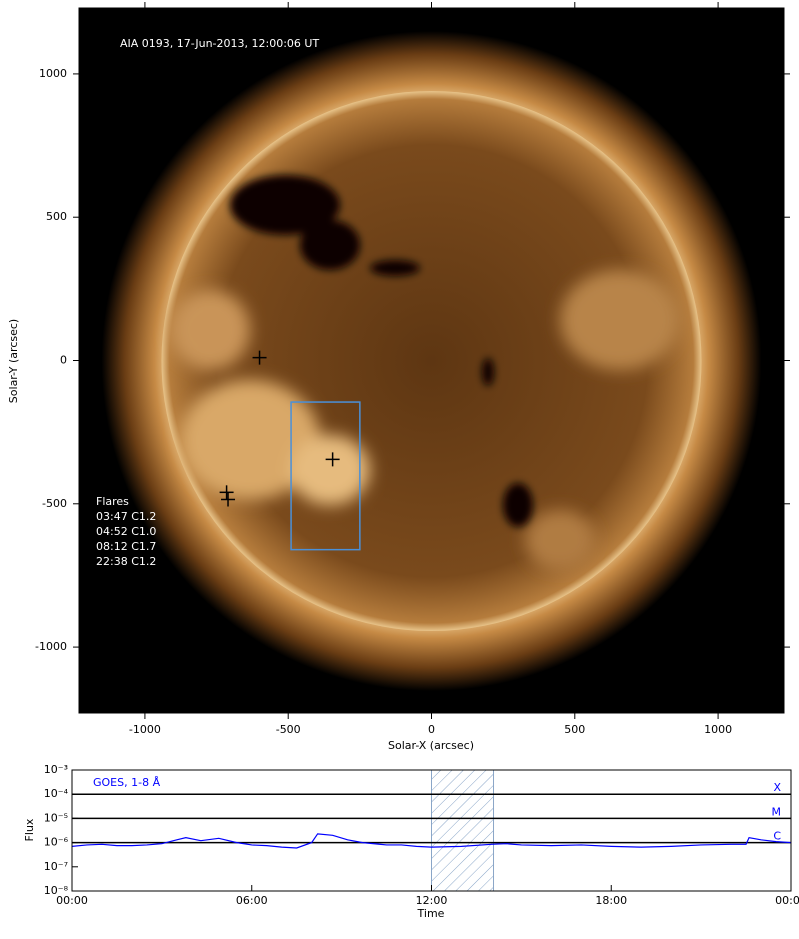  I want to click on level-label: C, so click(777, 836).